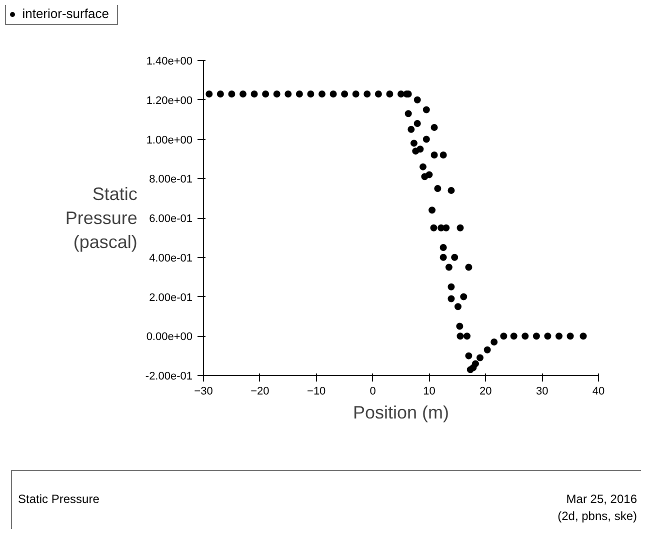 The height and width of the screenshot is (535, 655). I want to click on y-tick-label: 4.00e-01, so click(171, 258).